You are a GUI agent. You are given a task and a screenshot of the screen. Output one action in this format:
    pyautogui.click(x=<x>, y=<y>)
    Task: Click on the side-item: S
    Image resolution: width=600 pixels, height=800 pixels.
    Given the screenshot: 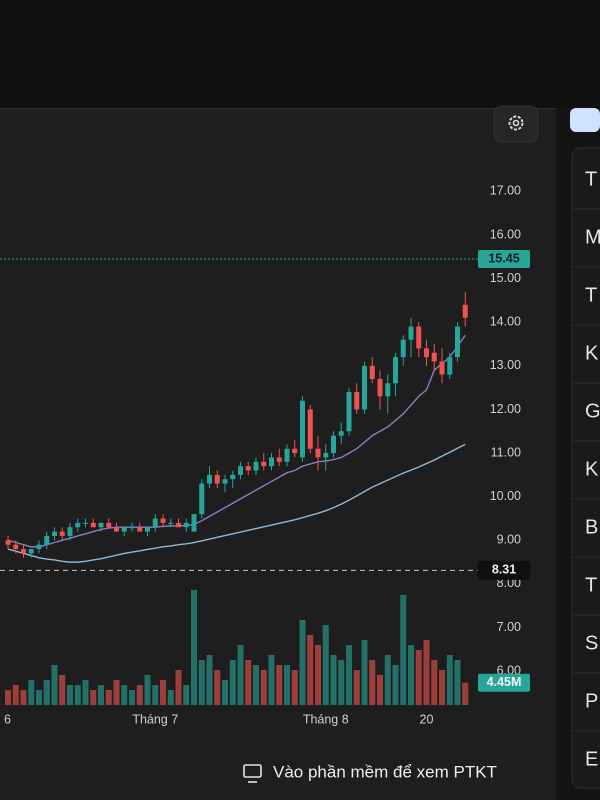 What is the action you would take?
    pyautogui.click(x=591, y=643)
    